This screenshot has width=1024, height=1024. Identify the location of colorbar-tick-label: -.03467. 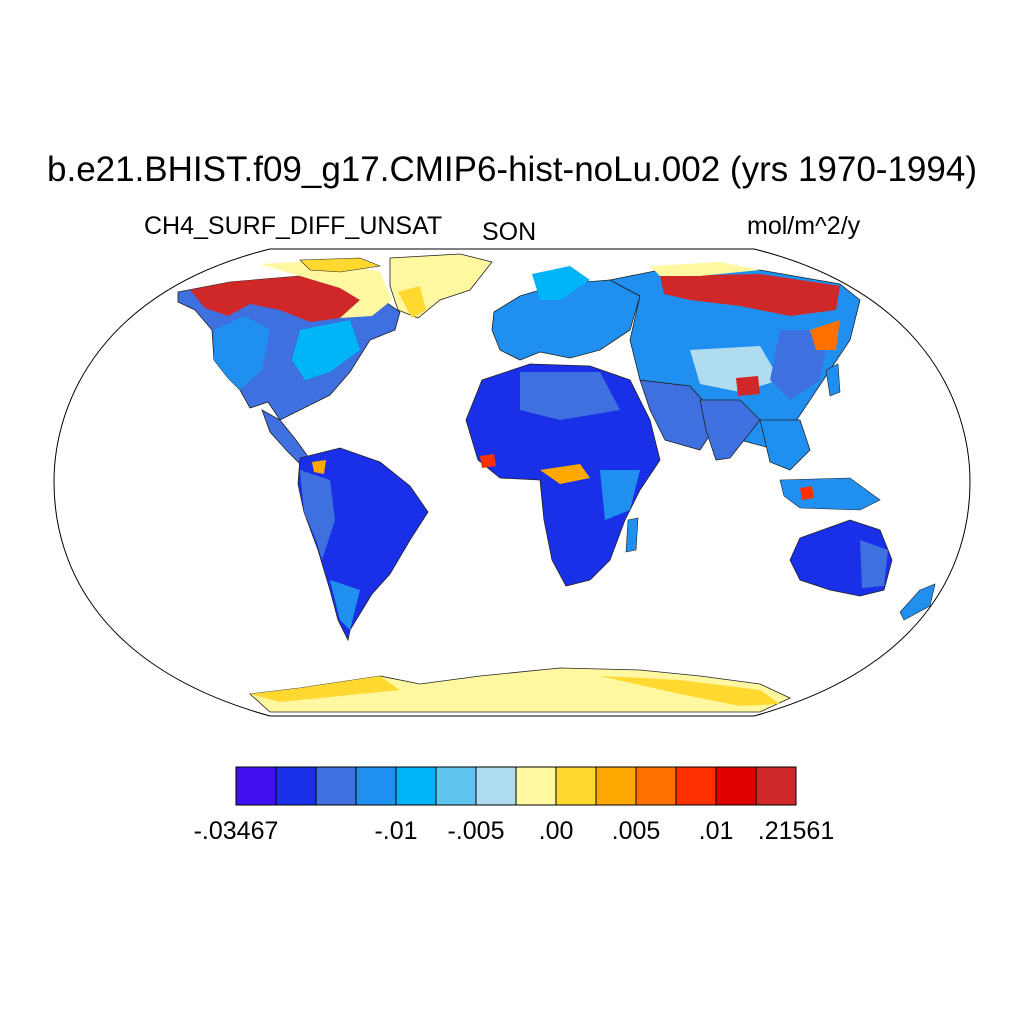
(236, 831).